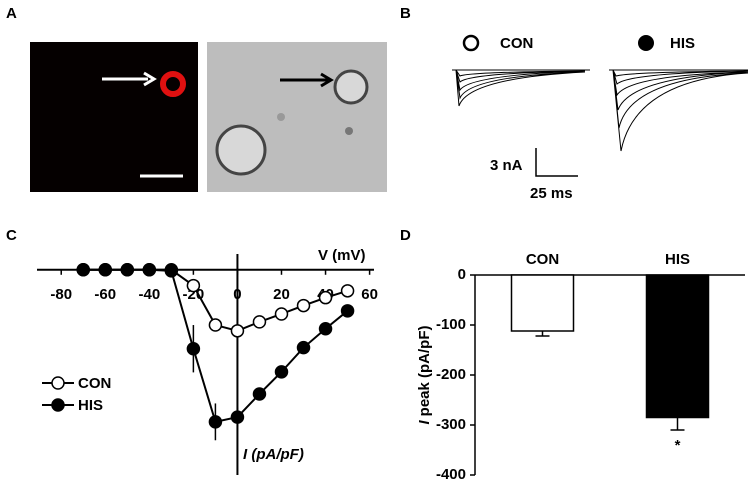 Image resolution: width=756 pixels, height=491 pixels. I want to click on panel-label: A, so click(11, 13).